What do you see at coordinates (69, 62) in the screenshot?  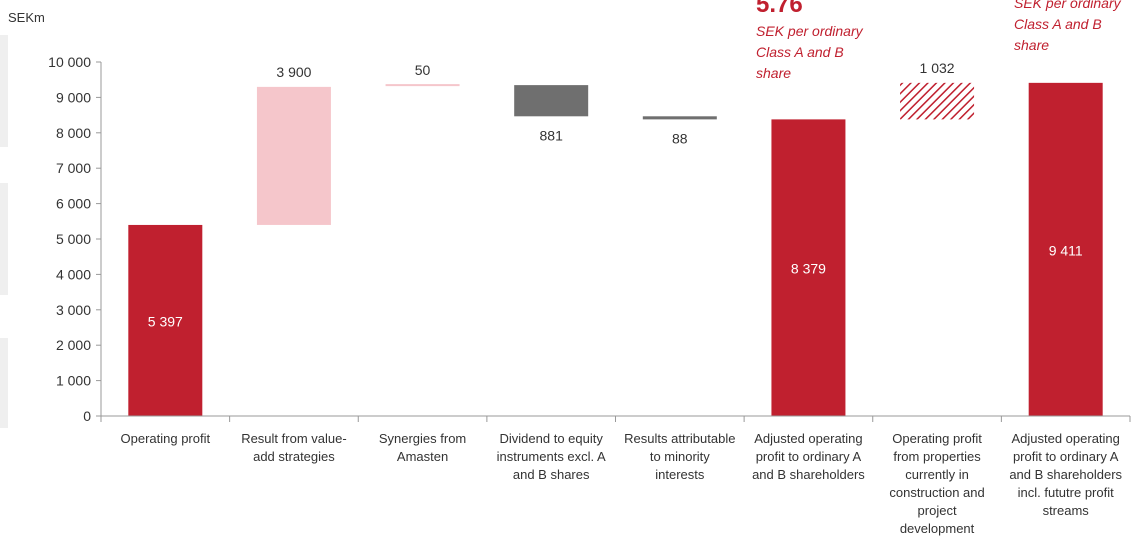 I see `y-tick-label: 10 000` at bounding box center [69, 62].